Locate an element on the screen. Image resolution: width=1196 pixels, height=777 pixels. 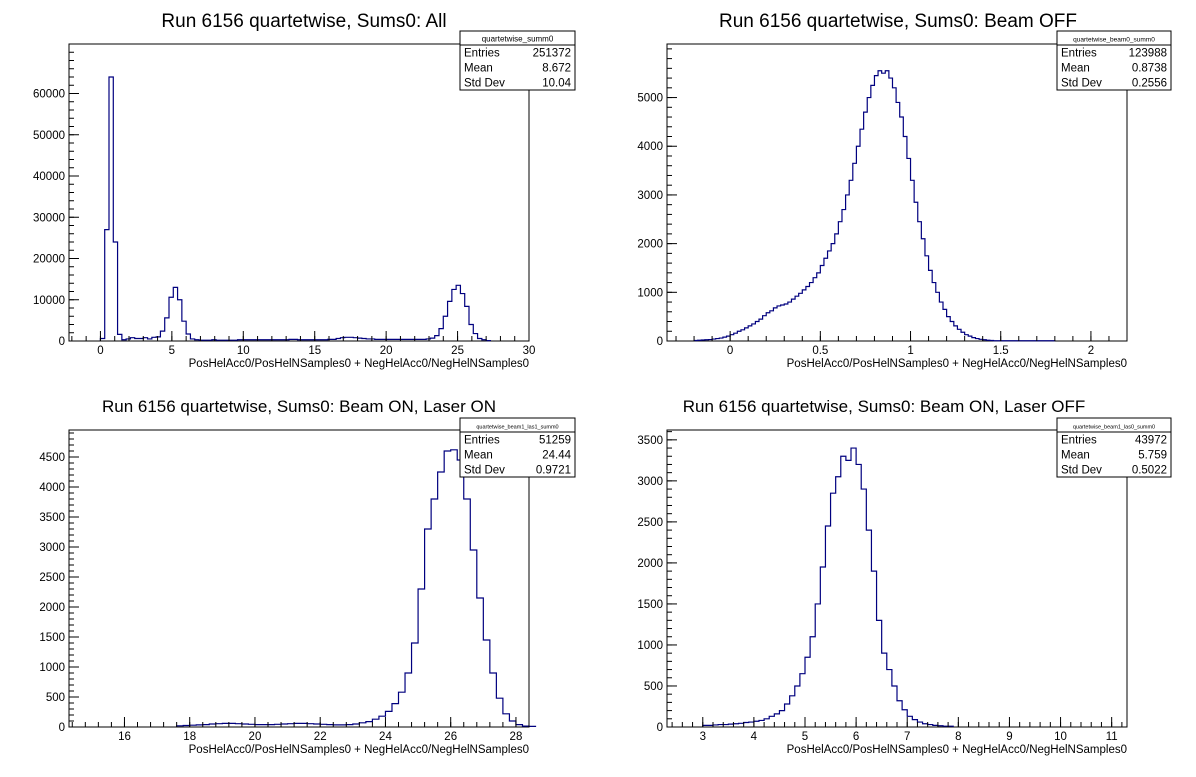
x-tick-label: 28 is located at coordinates (516, 737).